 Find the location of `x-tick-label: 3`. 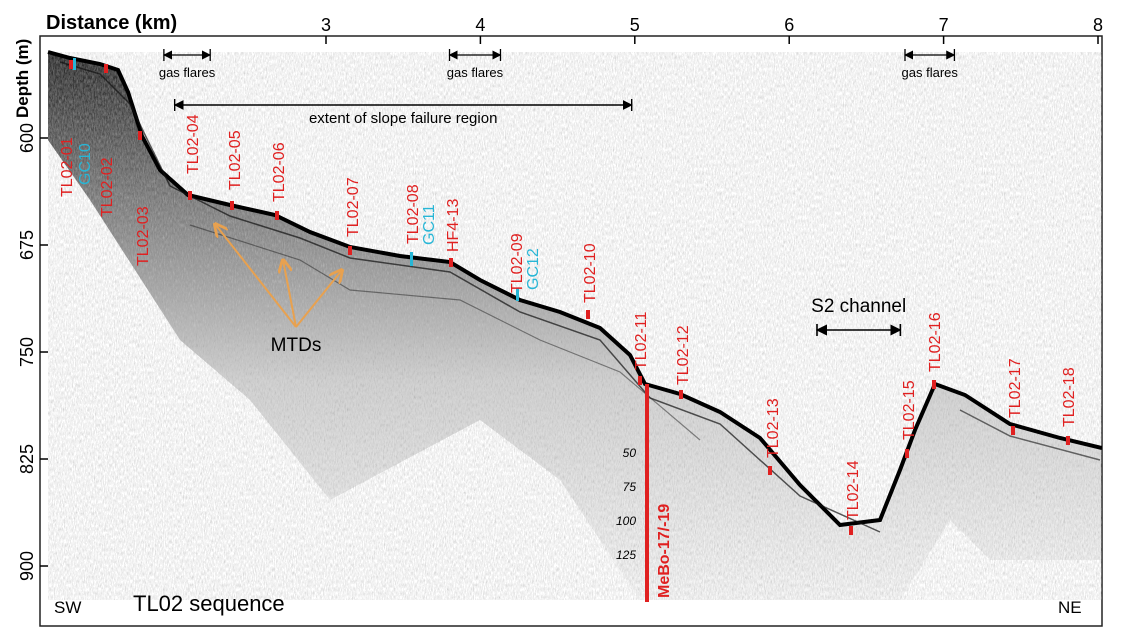

x-tick-label: 3 is located at coordinates (326, 25).